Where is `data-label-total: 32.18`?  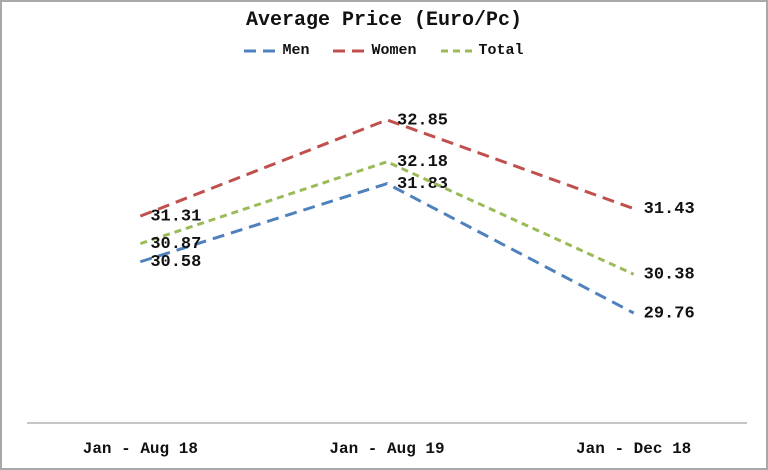 data-label-total: 32.18 is located at coordinates (422, 162).